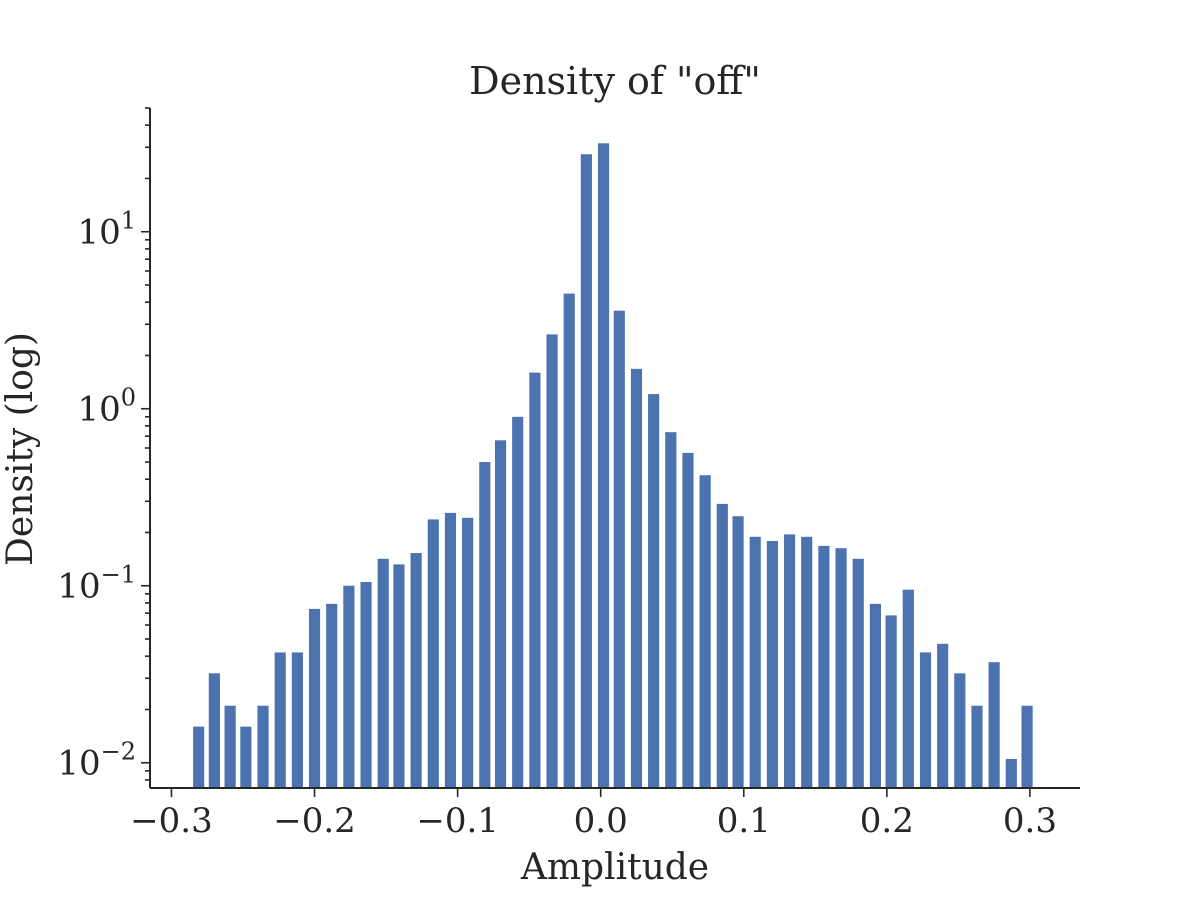 The image size is (1200, 900). Describe the element at coordinates (1030, 821) in the screenshot. I see `x-tick-label: 0.3` at that location.